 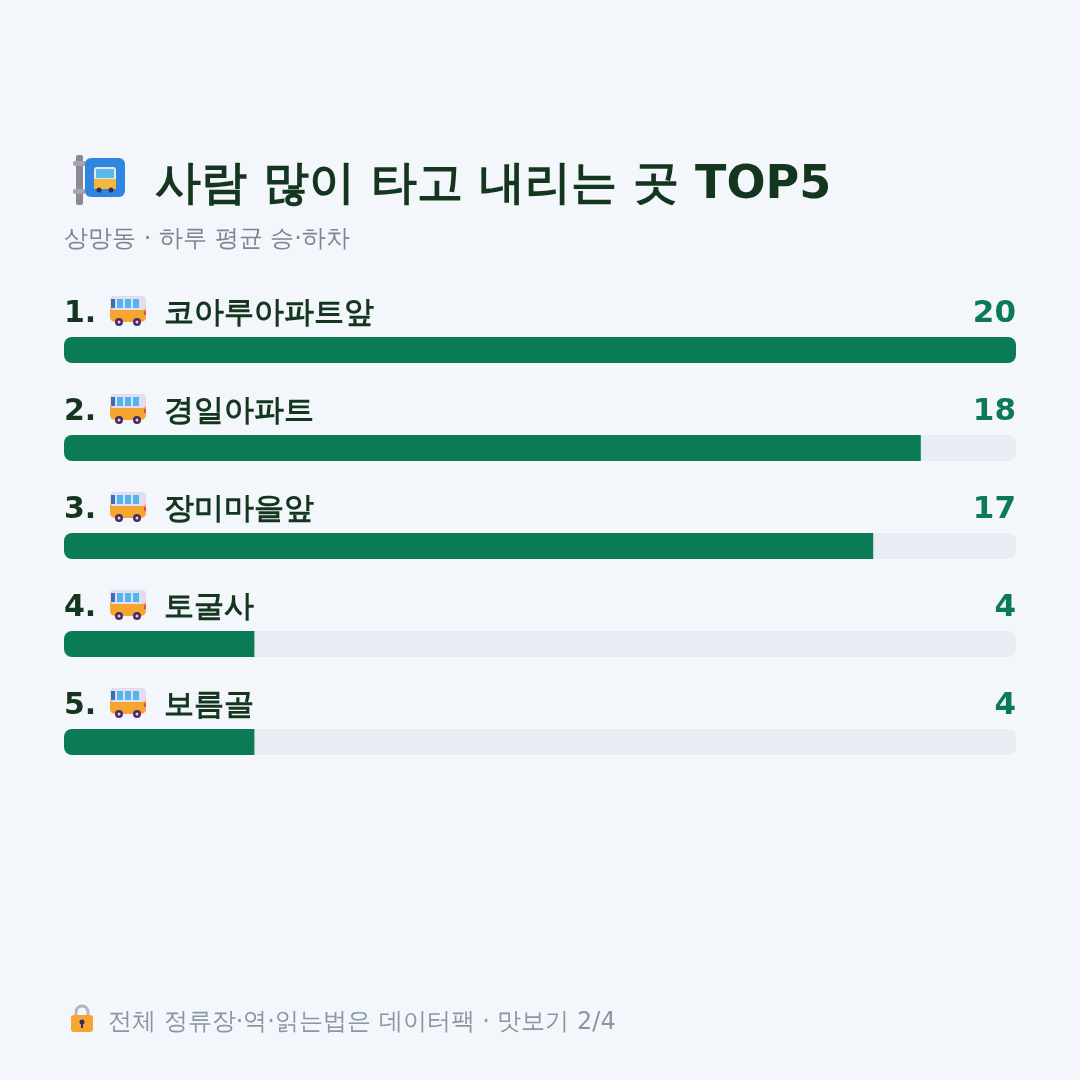 I want to click on chart-subtitle: 상망동 · 하루 평균 승·하차, so click(x=207, y=238).